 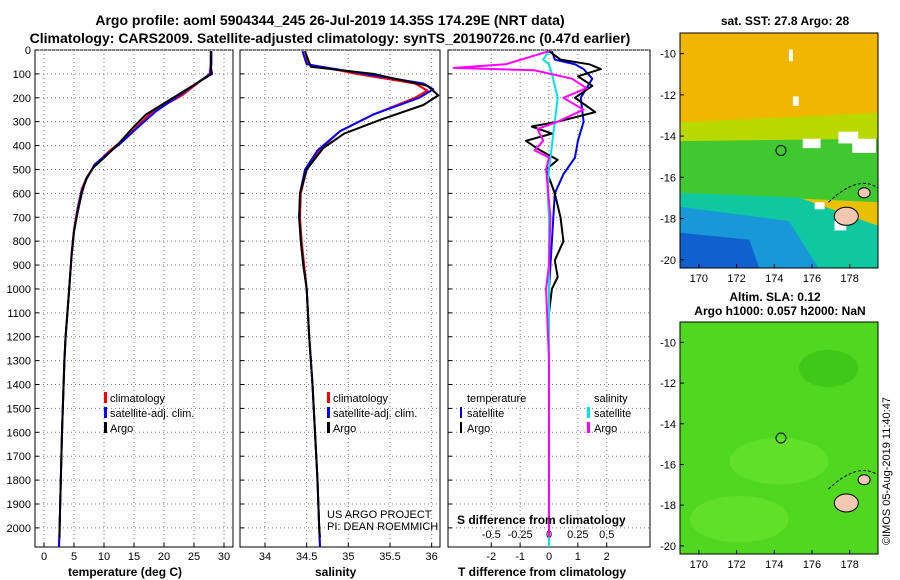 I want to click on x-tick-label: 15, so click(x=134, y=557).